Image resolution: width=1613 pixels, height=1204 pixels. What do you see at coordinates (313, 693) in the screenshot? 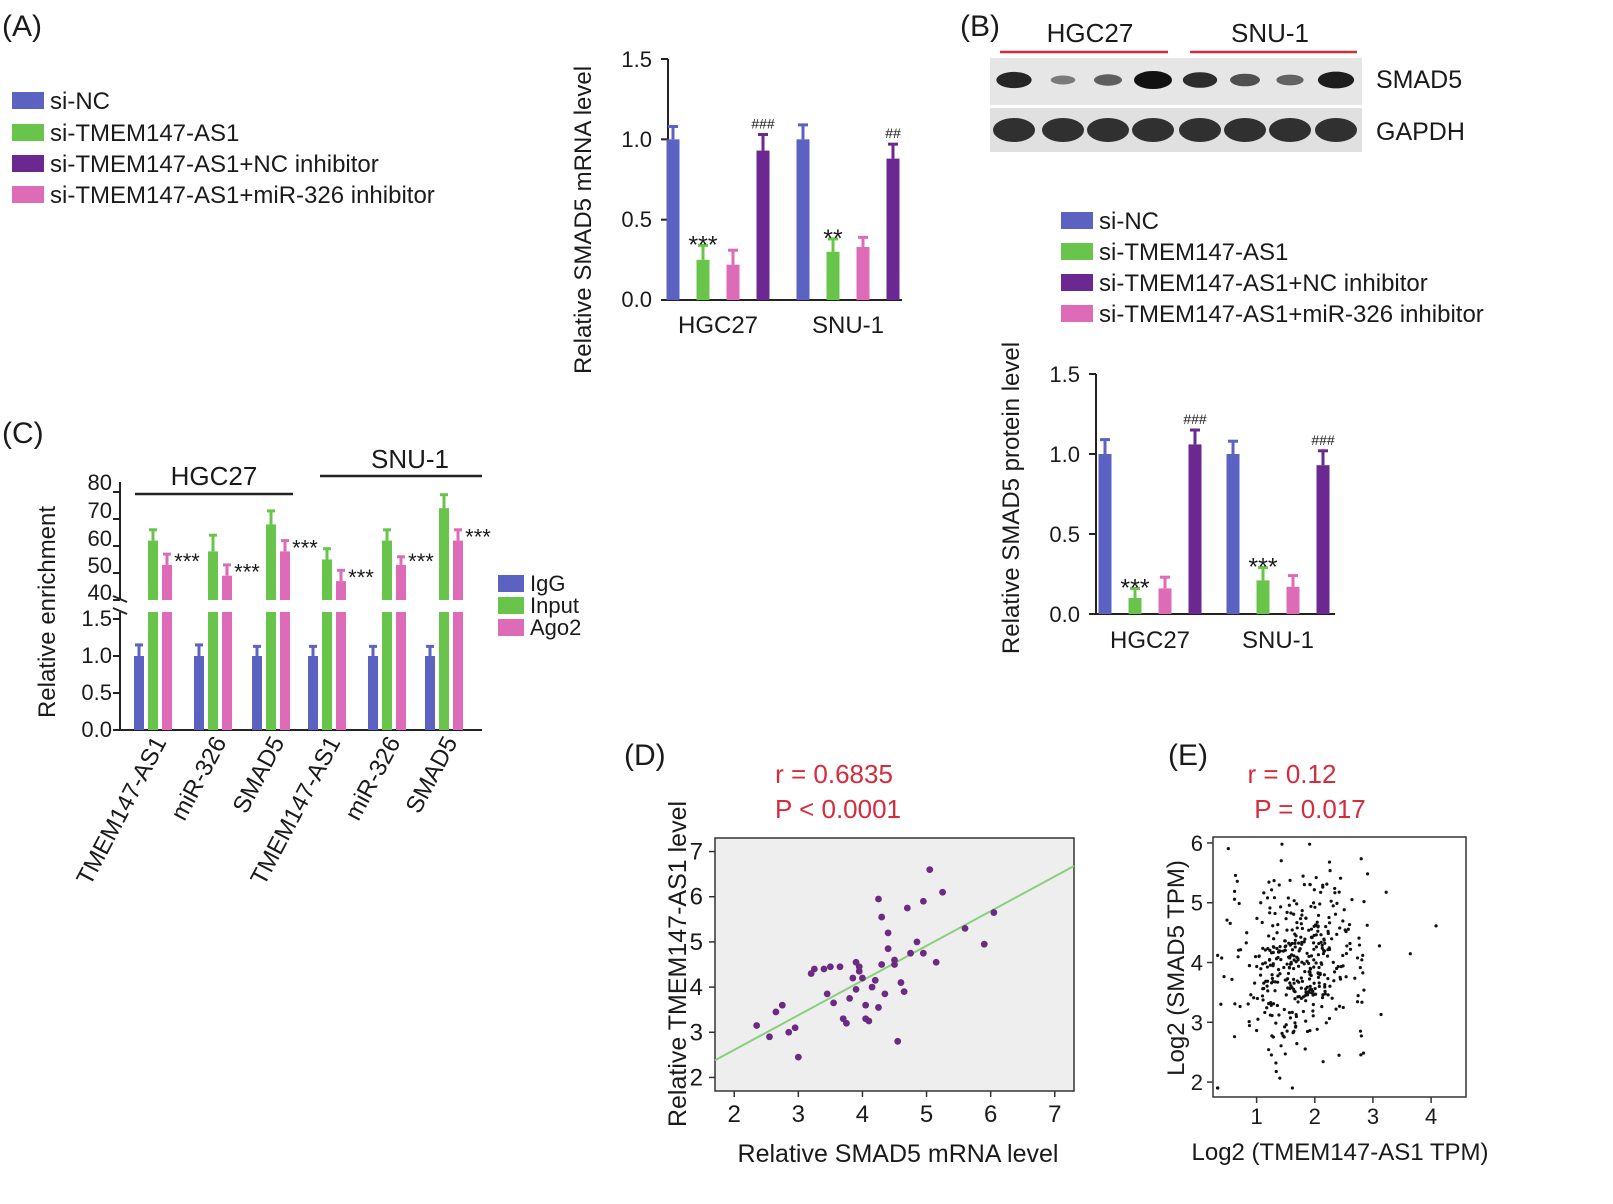
I see `chart-c-bar-s0-c3` at bounding box center [313, 693].